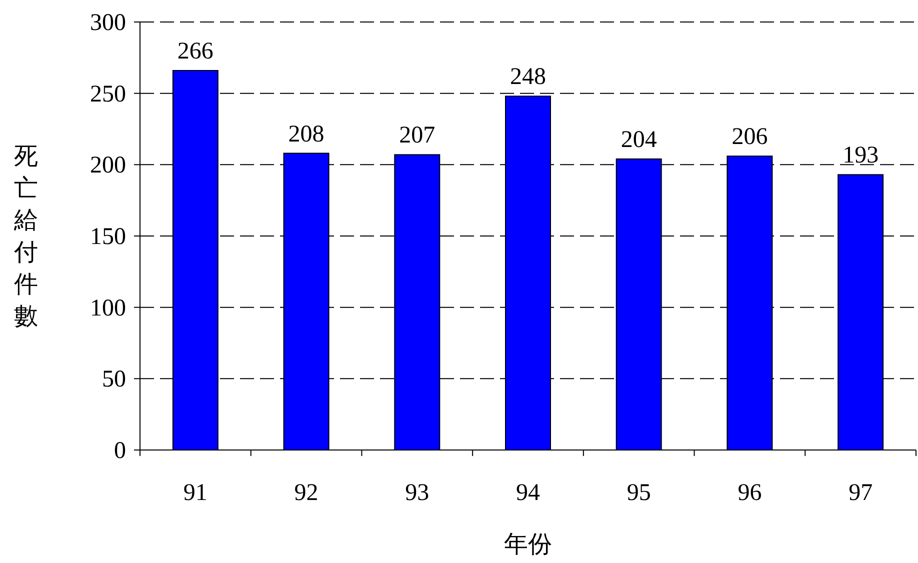 This screenshot has height=563, width=918. I want to click on xlabel: 年份, so click(528, 544).